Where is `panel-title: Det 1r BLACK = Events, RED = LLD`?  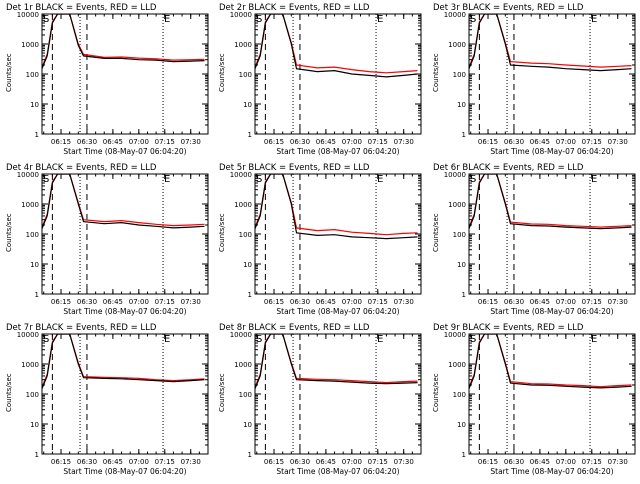 panel-title: Det 1r BLACK = Events, RED = LLD is located at coordinates (81, 8).